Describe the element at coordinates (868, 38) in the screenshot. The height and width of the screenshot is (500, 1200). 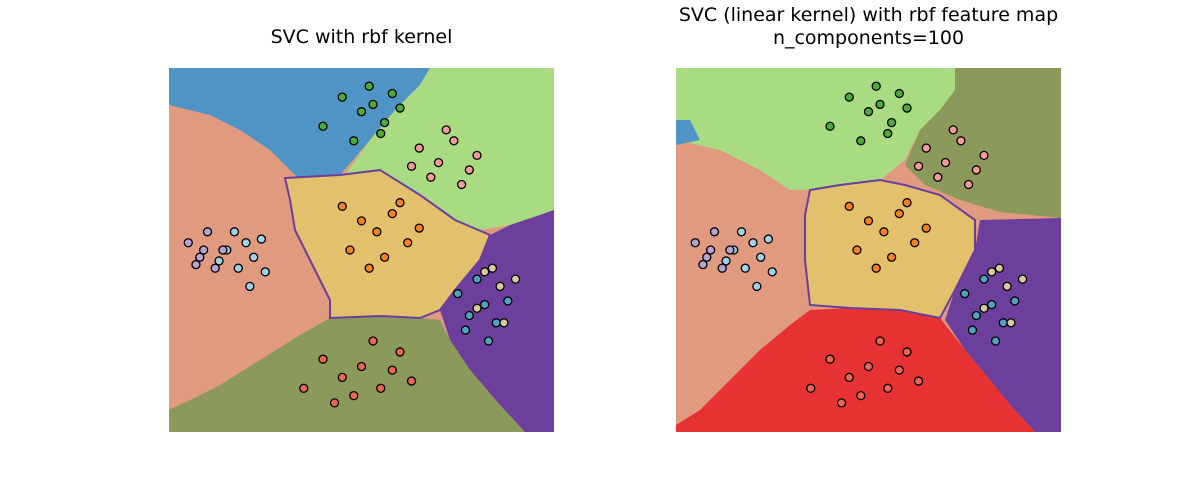
I see `chart-title: n_components=100` at that location.